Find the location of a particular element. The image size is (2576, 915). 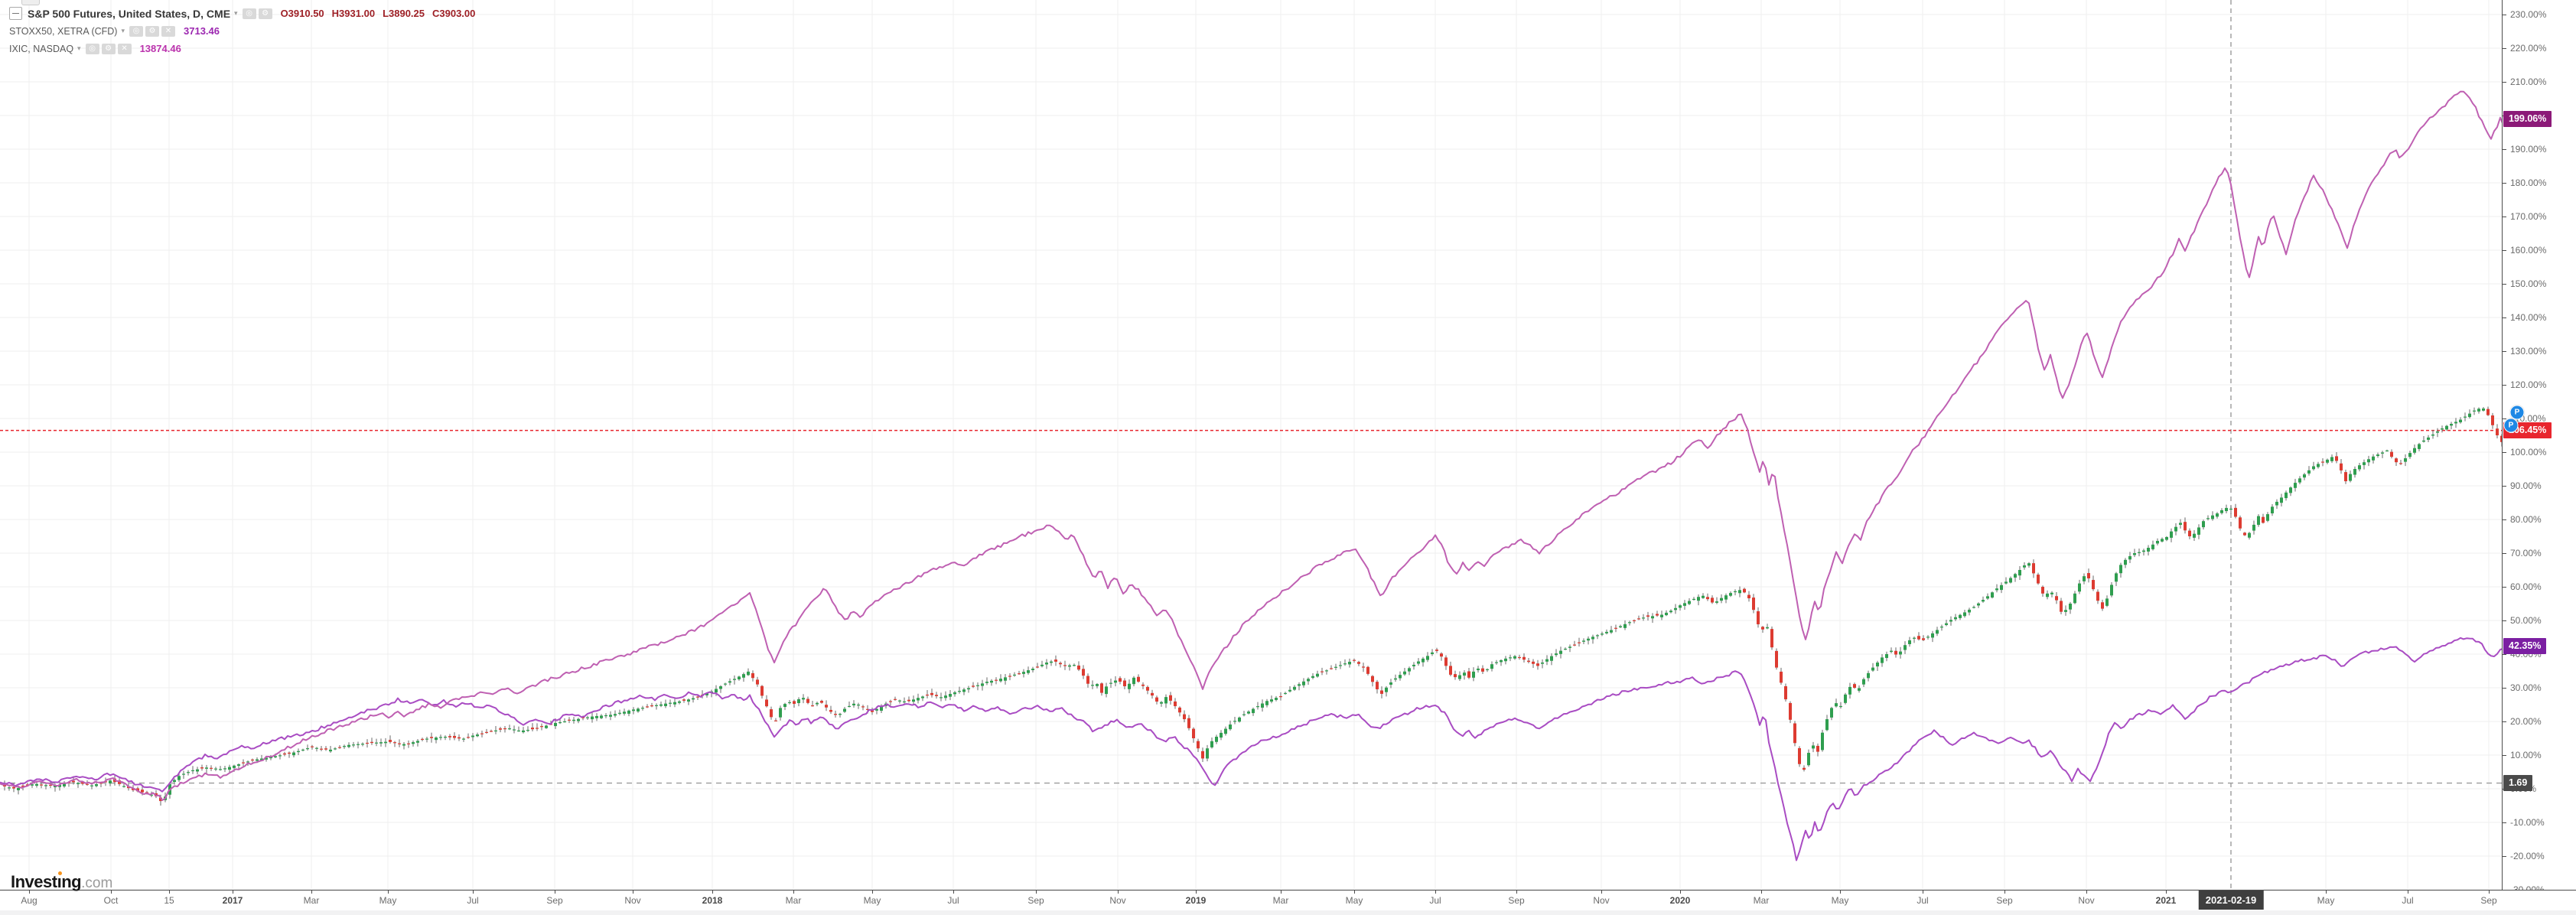

x-axis-label: Sep is located at coordinates (1036, 900).